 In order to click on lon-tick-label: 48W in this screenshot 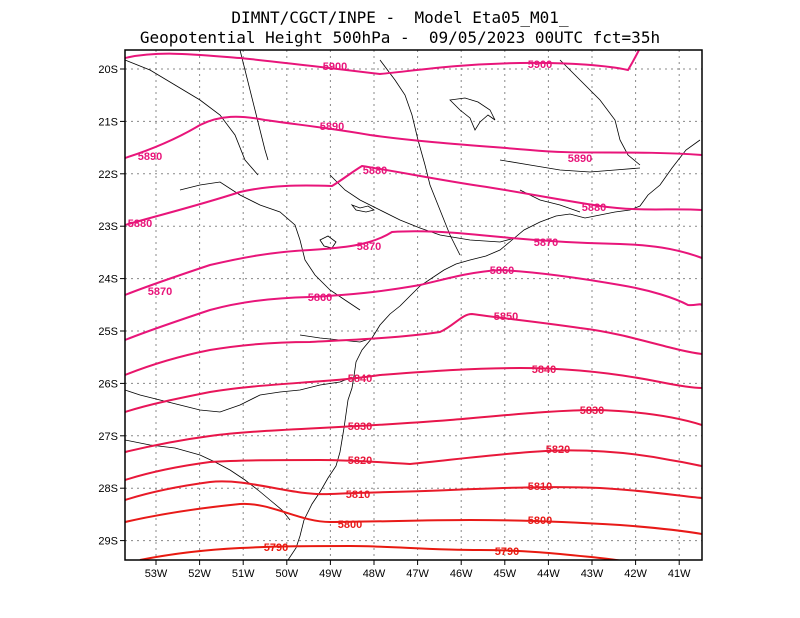, I will do `click(374, 574)`.